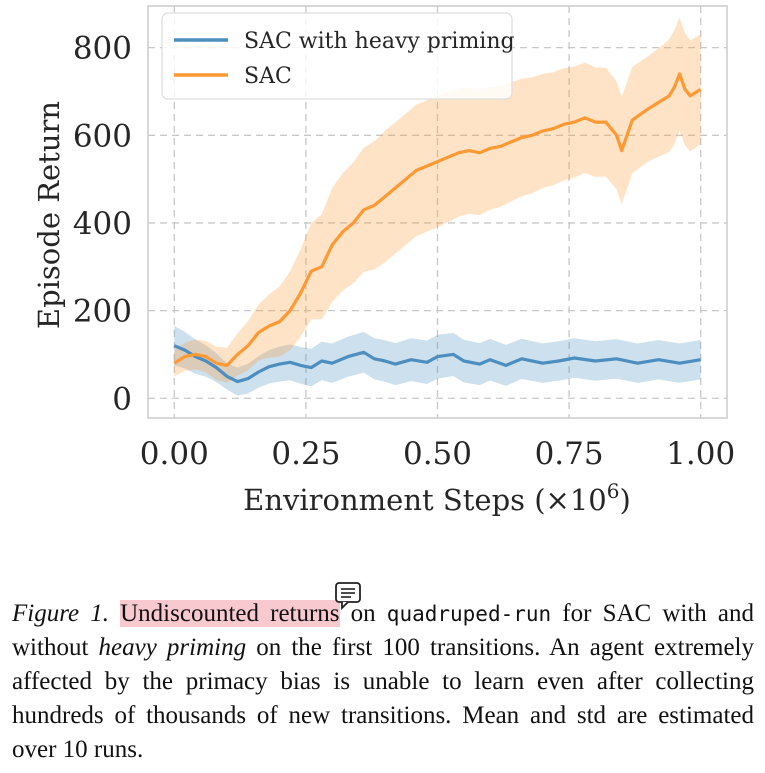 This screenshot has width=765, height=773. I want to click on highlighted-phrase: Undiscounted returns, so click(230, 613).